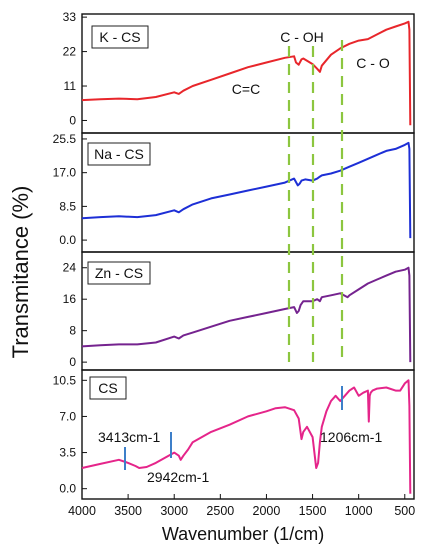  I want to click on xtick-label: 2500, so click(220, 511).